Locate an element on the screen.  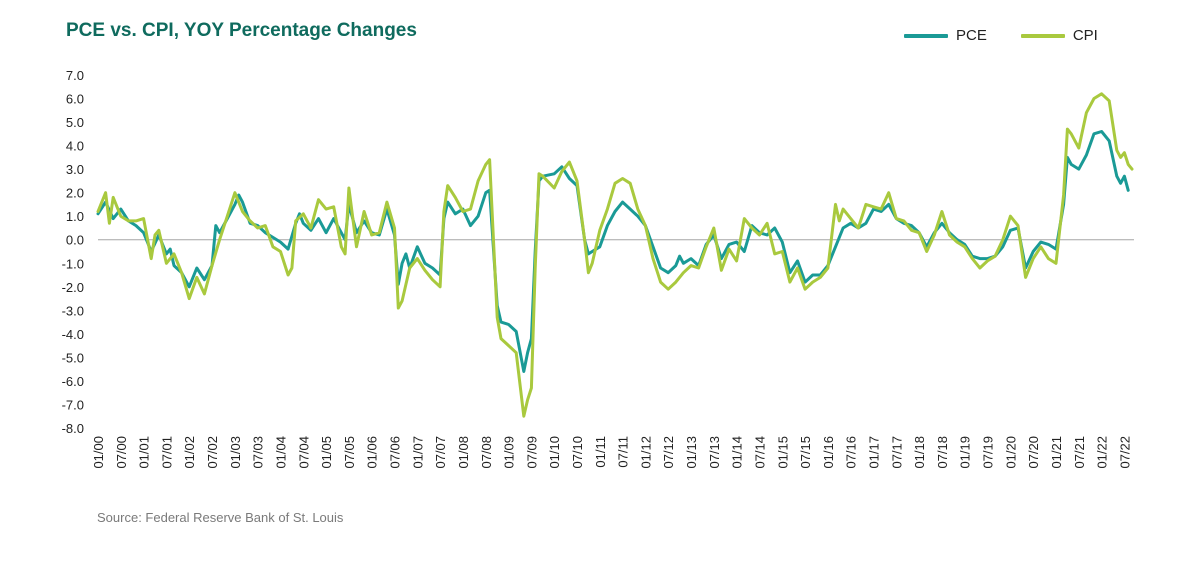
y-tick-label: 4.0 is located at coordinates (75, 146).